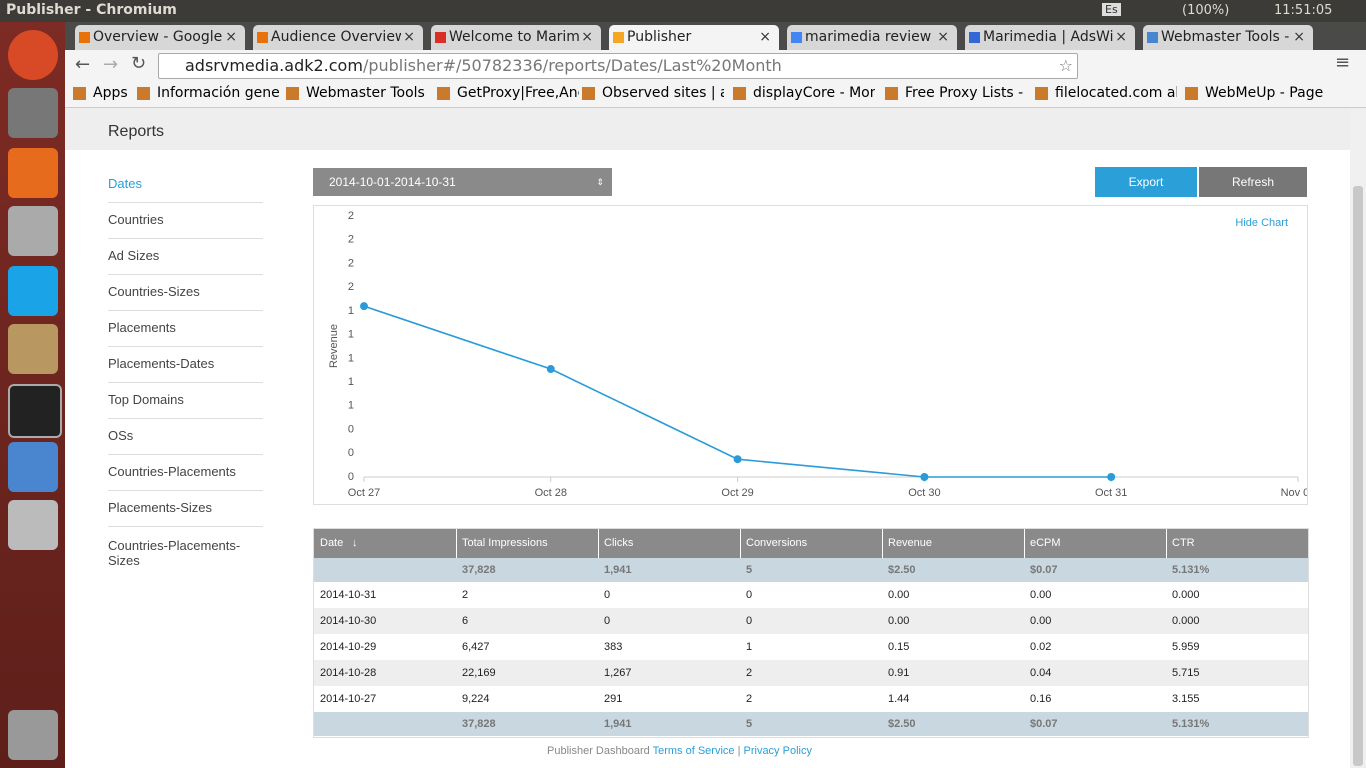 This screenshot has height=768, width=1366. Describe the element at coordinates (185, 508) in the screenshot. I see `sidebar-link: Placements-Sizes` at that location.